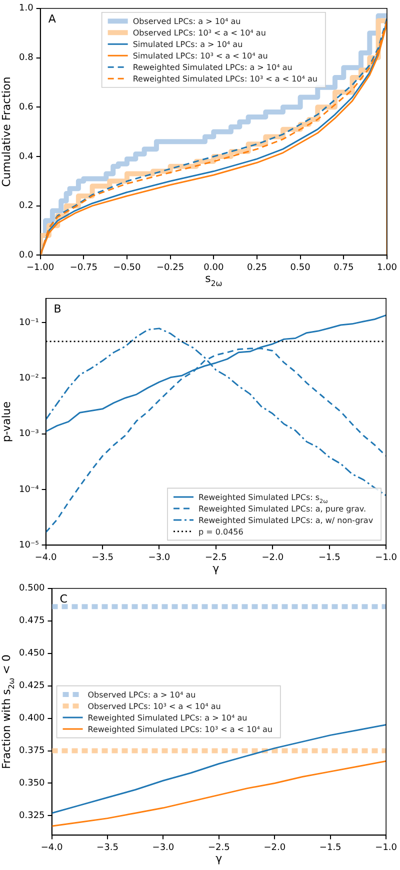  I want to click on y-tick-label: 0.400, so click(32, 719).